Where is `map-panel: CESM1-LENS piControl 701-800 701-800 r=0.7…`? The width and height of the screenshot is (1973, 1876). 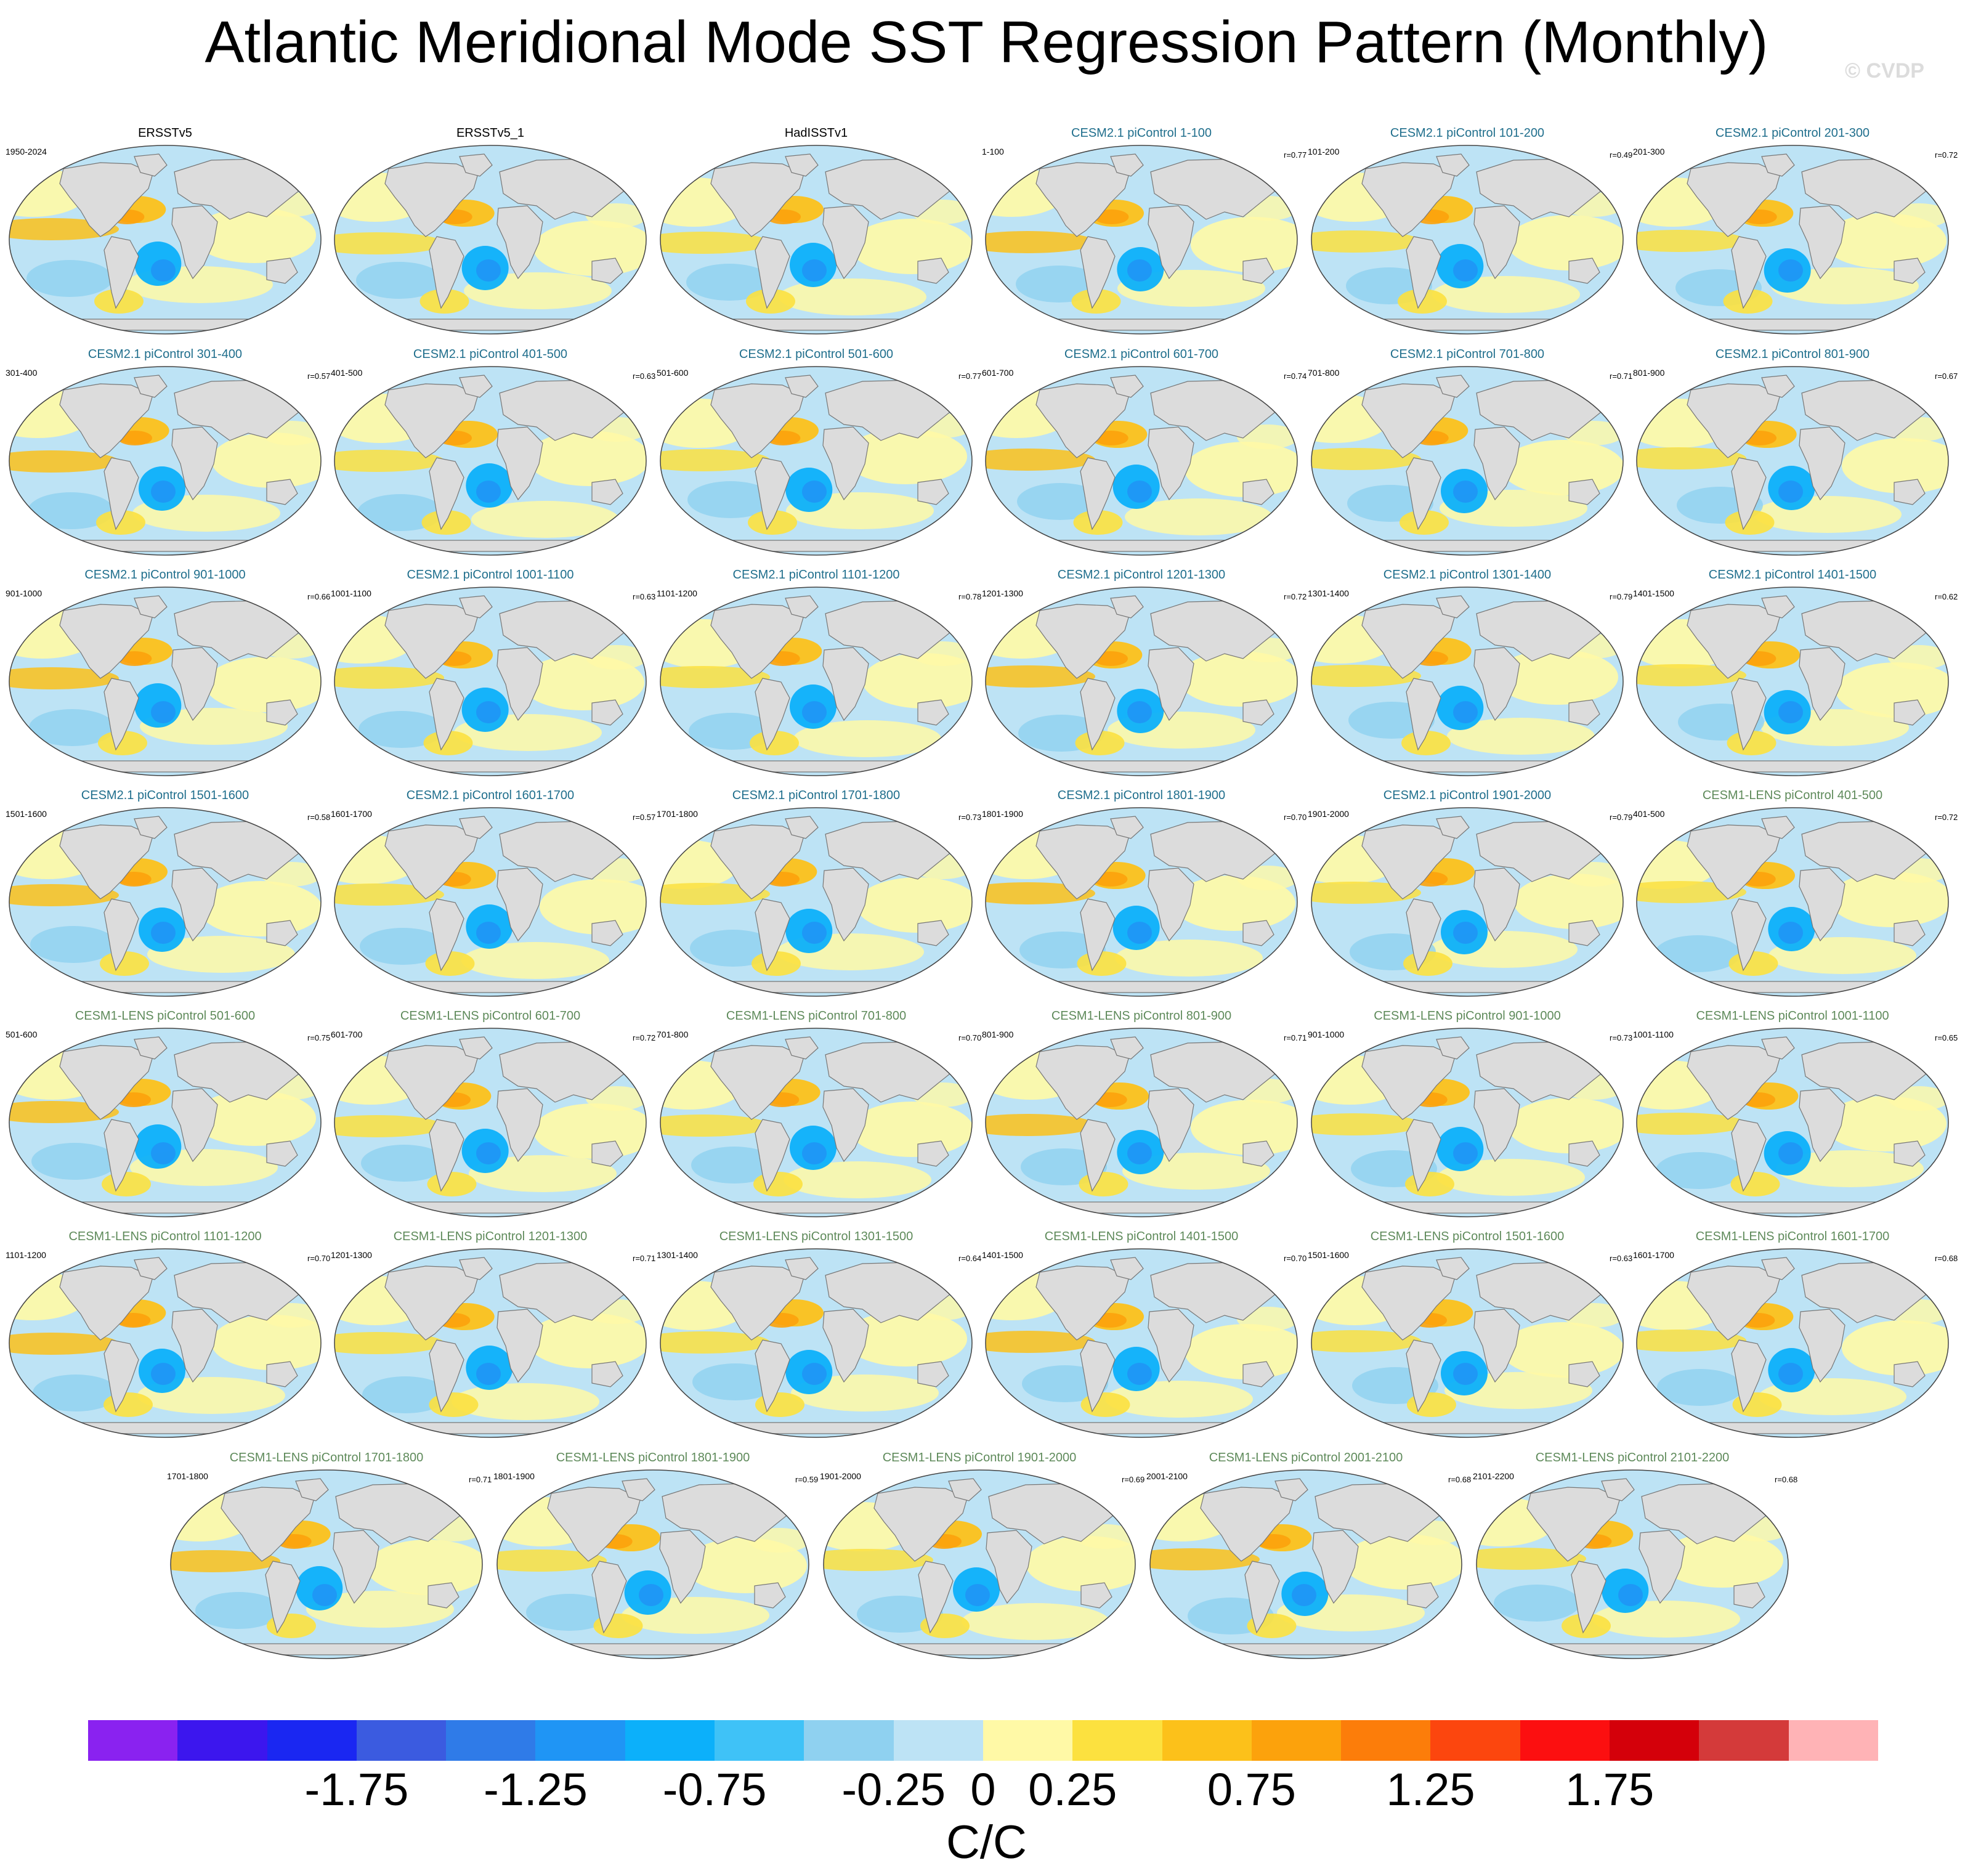
map-panel: CESM1-LENS piControl 701-800 701-800 r=0.7… is located at coordinates (817, 1113).